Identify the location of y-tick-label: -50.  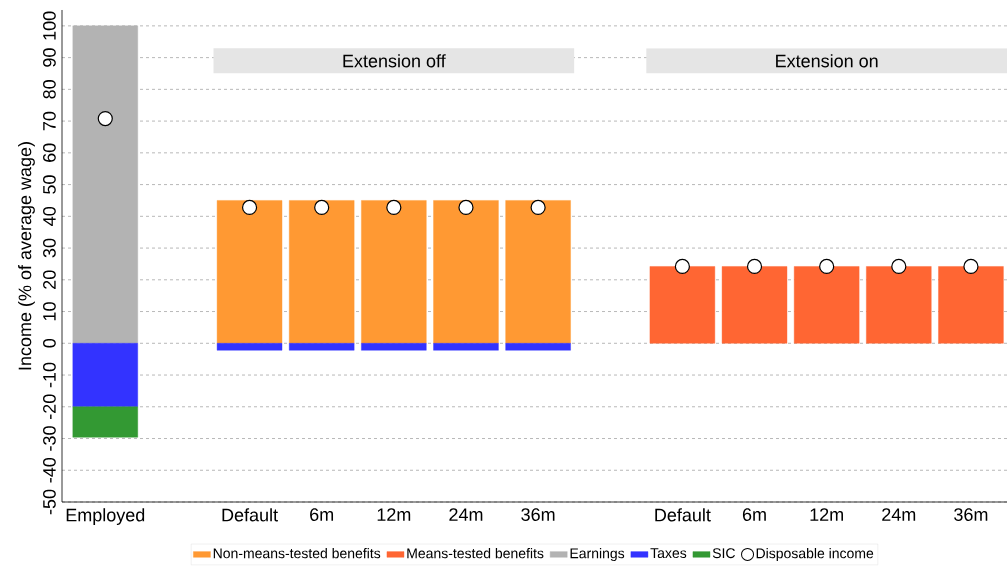
(49, 502).